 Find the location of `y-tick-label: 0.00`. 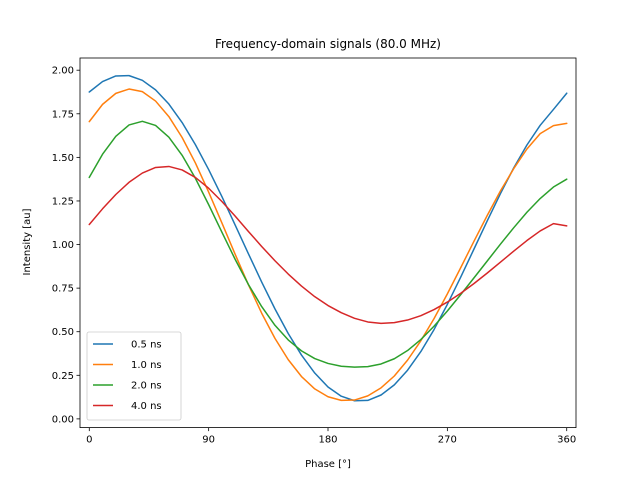

y-tick-label: 0.00 is located at coordinates (63, 419).